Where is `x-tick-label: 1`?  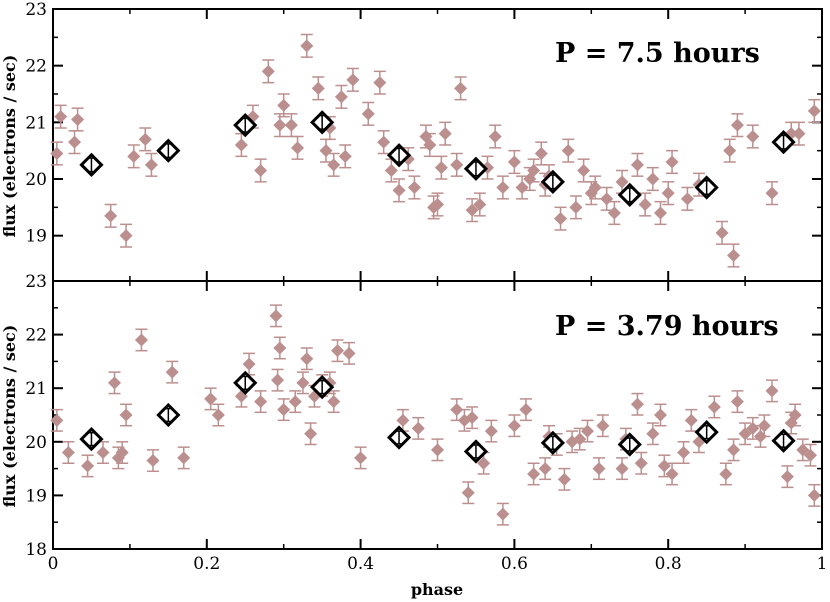
x-tick-label: 1 is located at coordinates (822, 564).